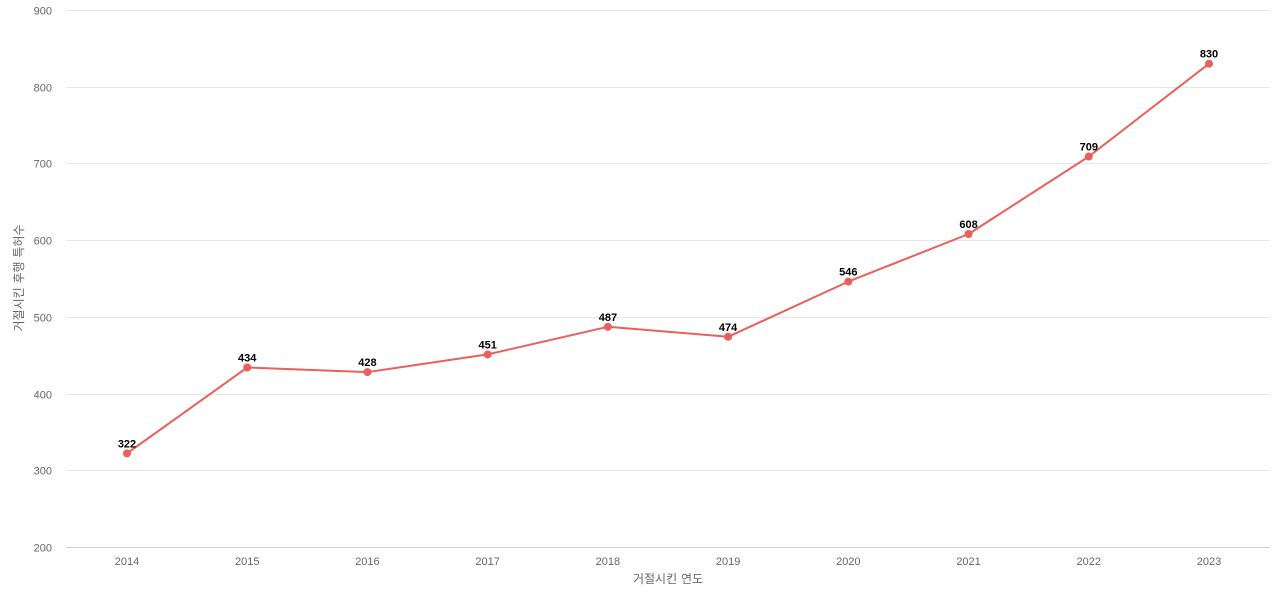 This screenshot has width=1280, height=600. I want to click on data-label: 487, so click(608, 318).